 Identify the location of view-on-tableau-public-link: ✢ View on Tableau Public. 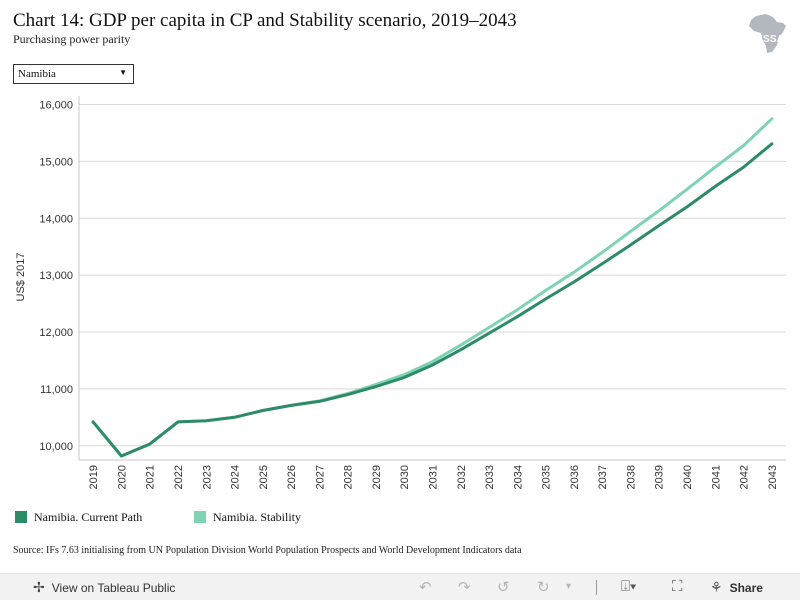
(104, 587).